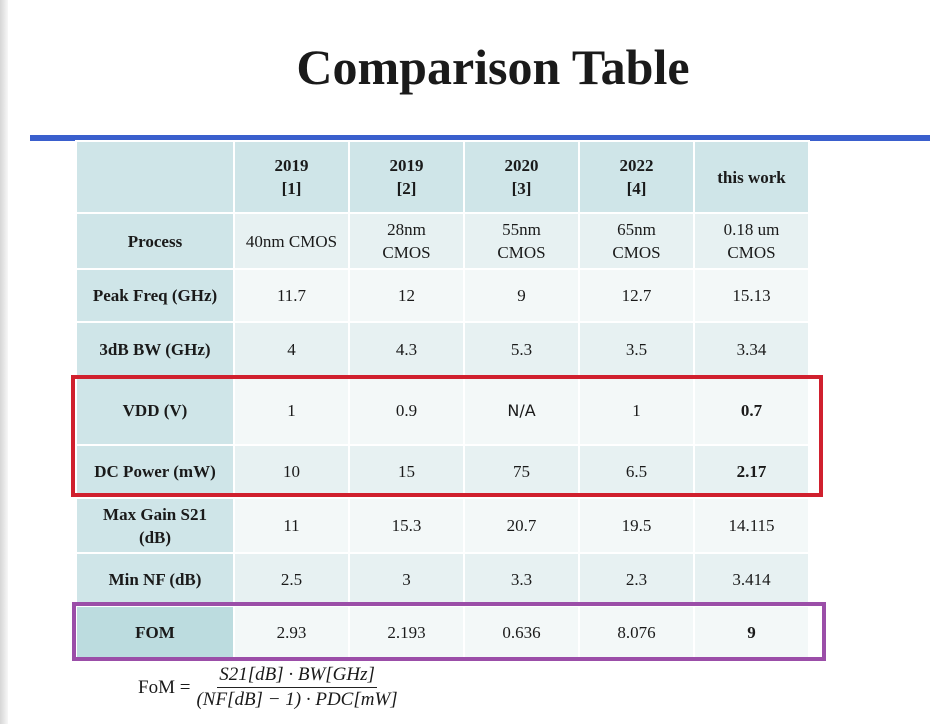 Image resolution: width=938 pixels, height=724 pixels. Describe the element at coordinates (751, 579) in the screenshot. I see `table-cell: 3.414` at that location.